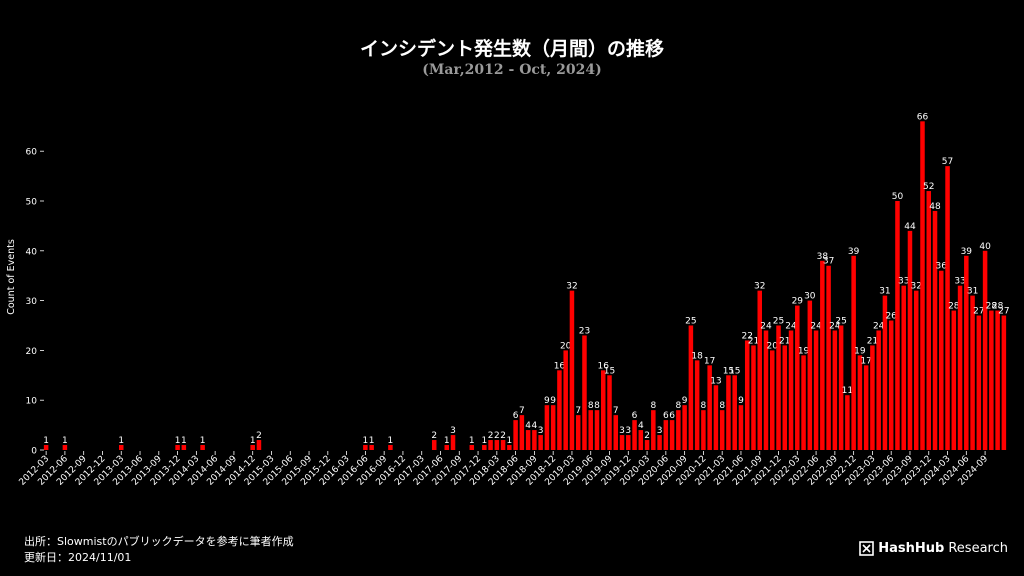  Describe the element at coordinates (891, 317) in the screenshot. I see `bar-value-label: 26` at that location.